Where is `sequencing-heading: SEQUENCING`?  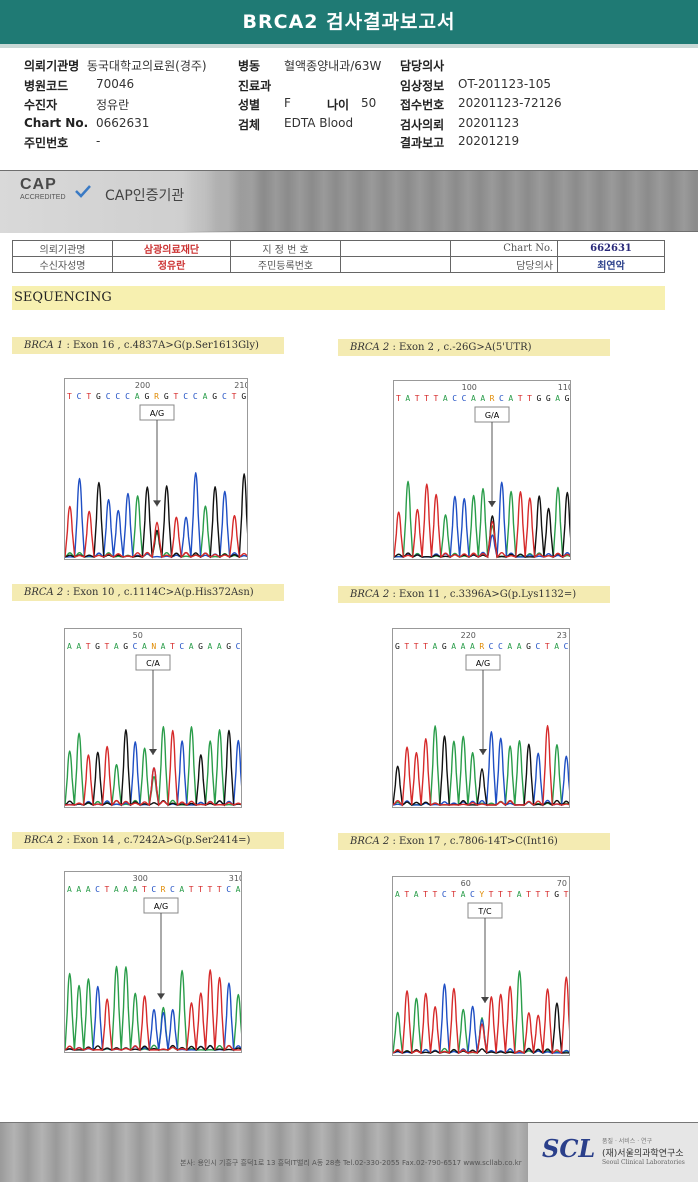 sequencing-heading: SEQUENCING is located at coordinates (338, 298).